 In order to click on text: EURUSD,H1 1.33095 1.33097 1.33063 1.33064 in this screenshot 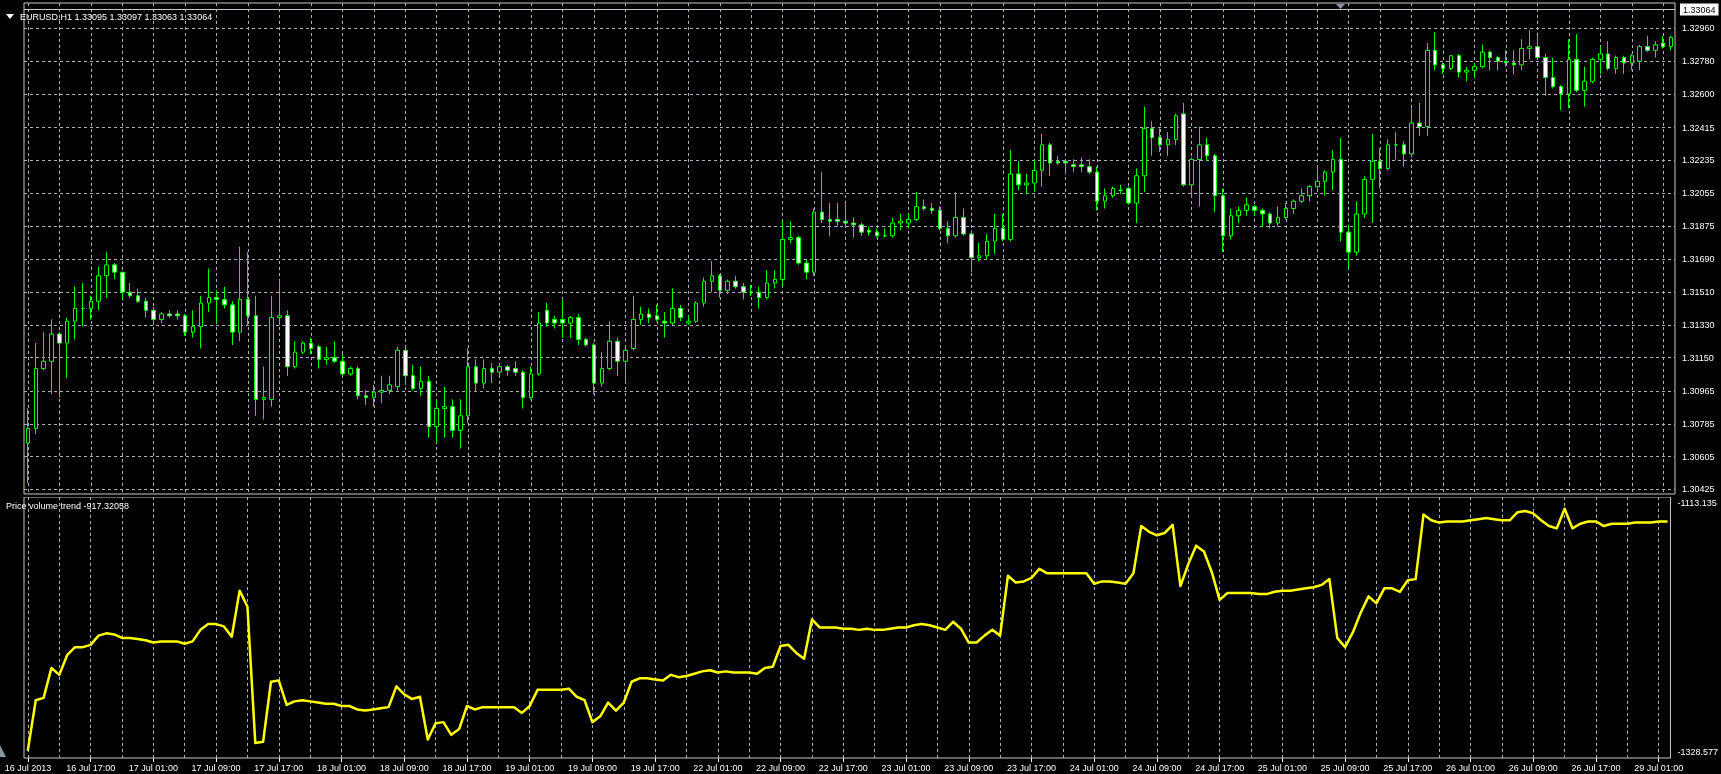, I will do `click(116, 16)`.